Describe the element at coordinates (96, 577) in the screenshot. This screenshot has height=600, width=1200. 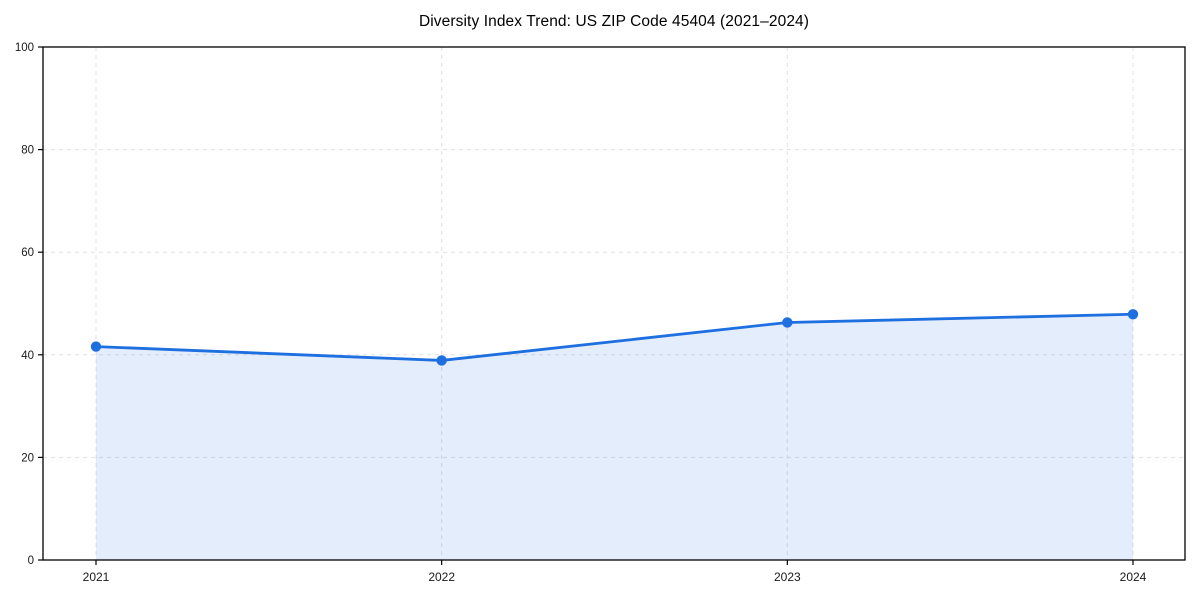
I see `x-tick-label: 2021` at that location.